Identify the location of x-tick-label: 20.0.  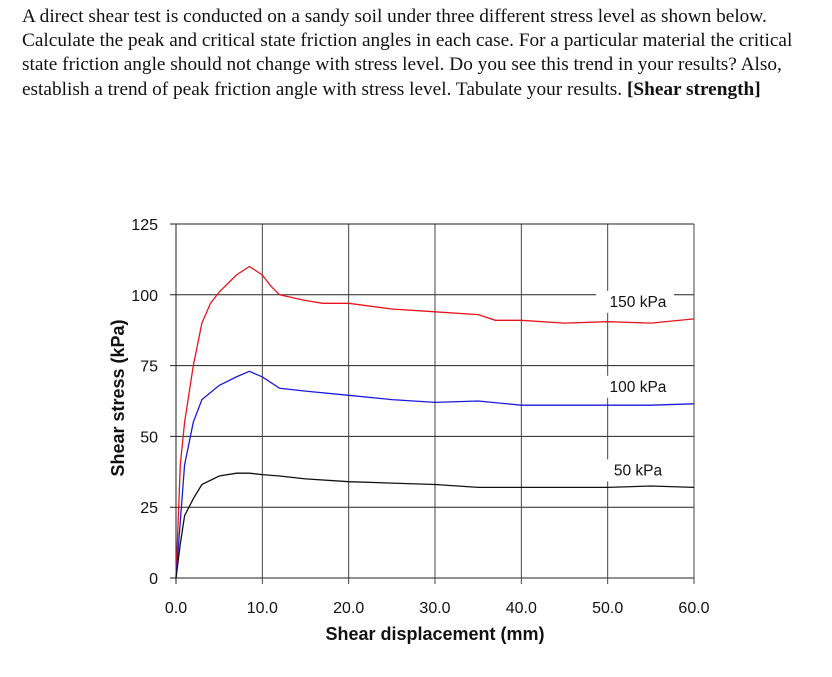
(348, 608).